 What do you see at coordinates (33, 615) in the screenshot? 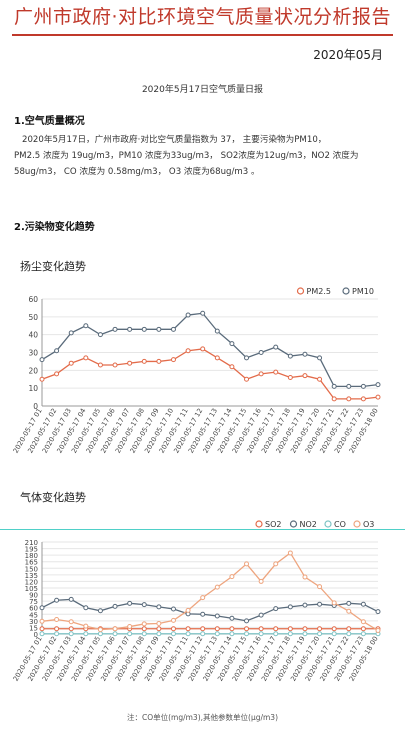
I see `y-tick-label: 45` at bounding box center [33, 615].